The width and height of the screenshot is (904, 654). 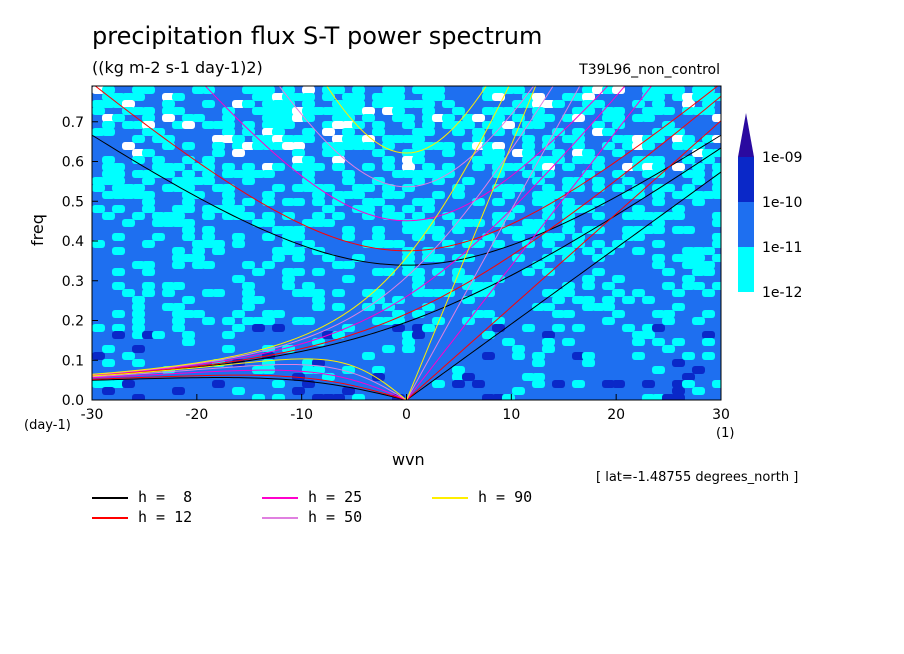 What do you see at coordinates (335, 497) in the screenshot?
I see `legend-label: h = 25` at bounding box center [335, 497].